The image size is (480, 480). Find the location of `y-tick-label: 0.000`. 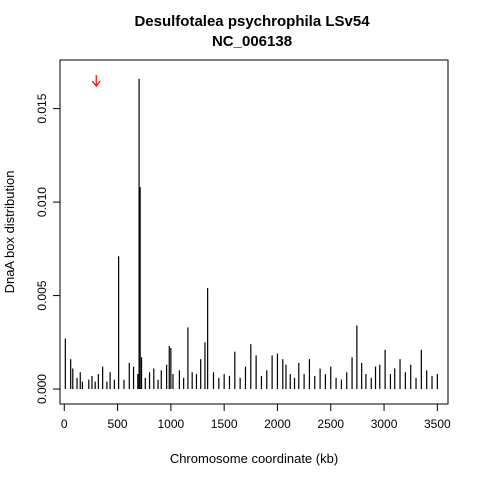

y-tick-label: 0.000 is located at coordinates (42, 389).